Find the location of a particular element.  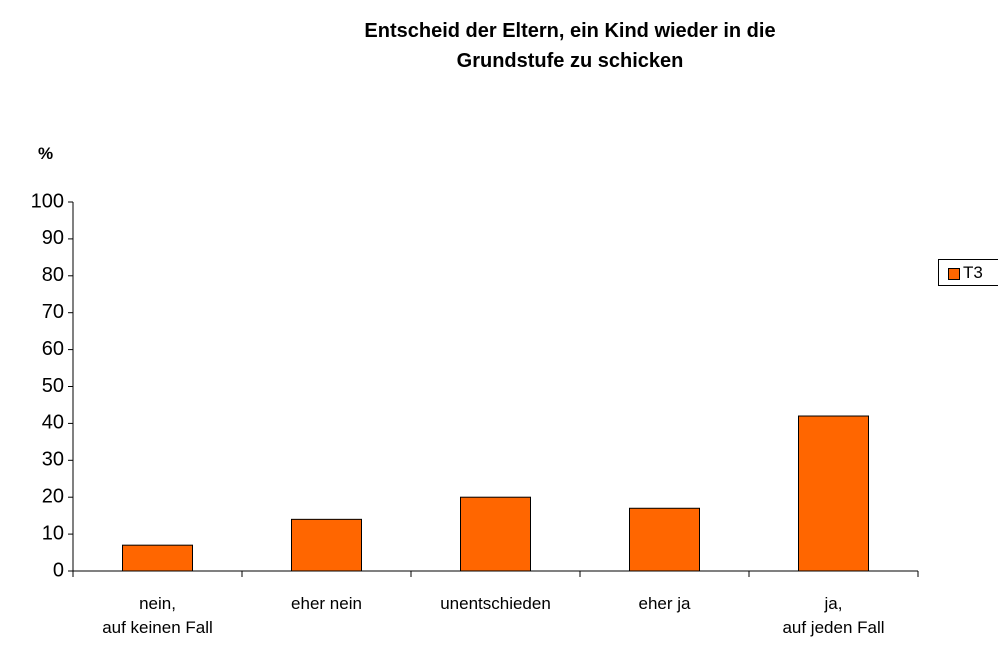

y-tick-label: 60 is located at coordinates (53, 349).